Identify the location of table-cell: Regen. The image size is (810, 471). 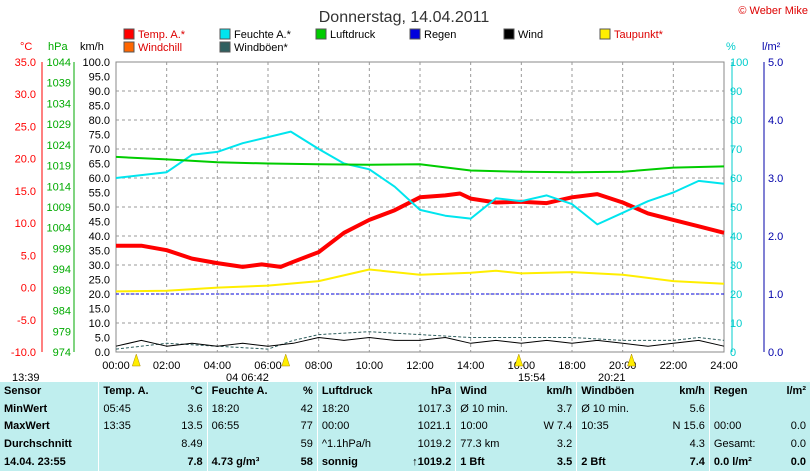
(741, 391).